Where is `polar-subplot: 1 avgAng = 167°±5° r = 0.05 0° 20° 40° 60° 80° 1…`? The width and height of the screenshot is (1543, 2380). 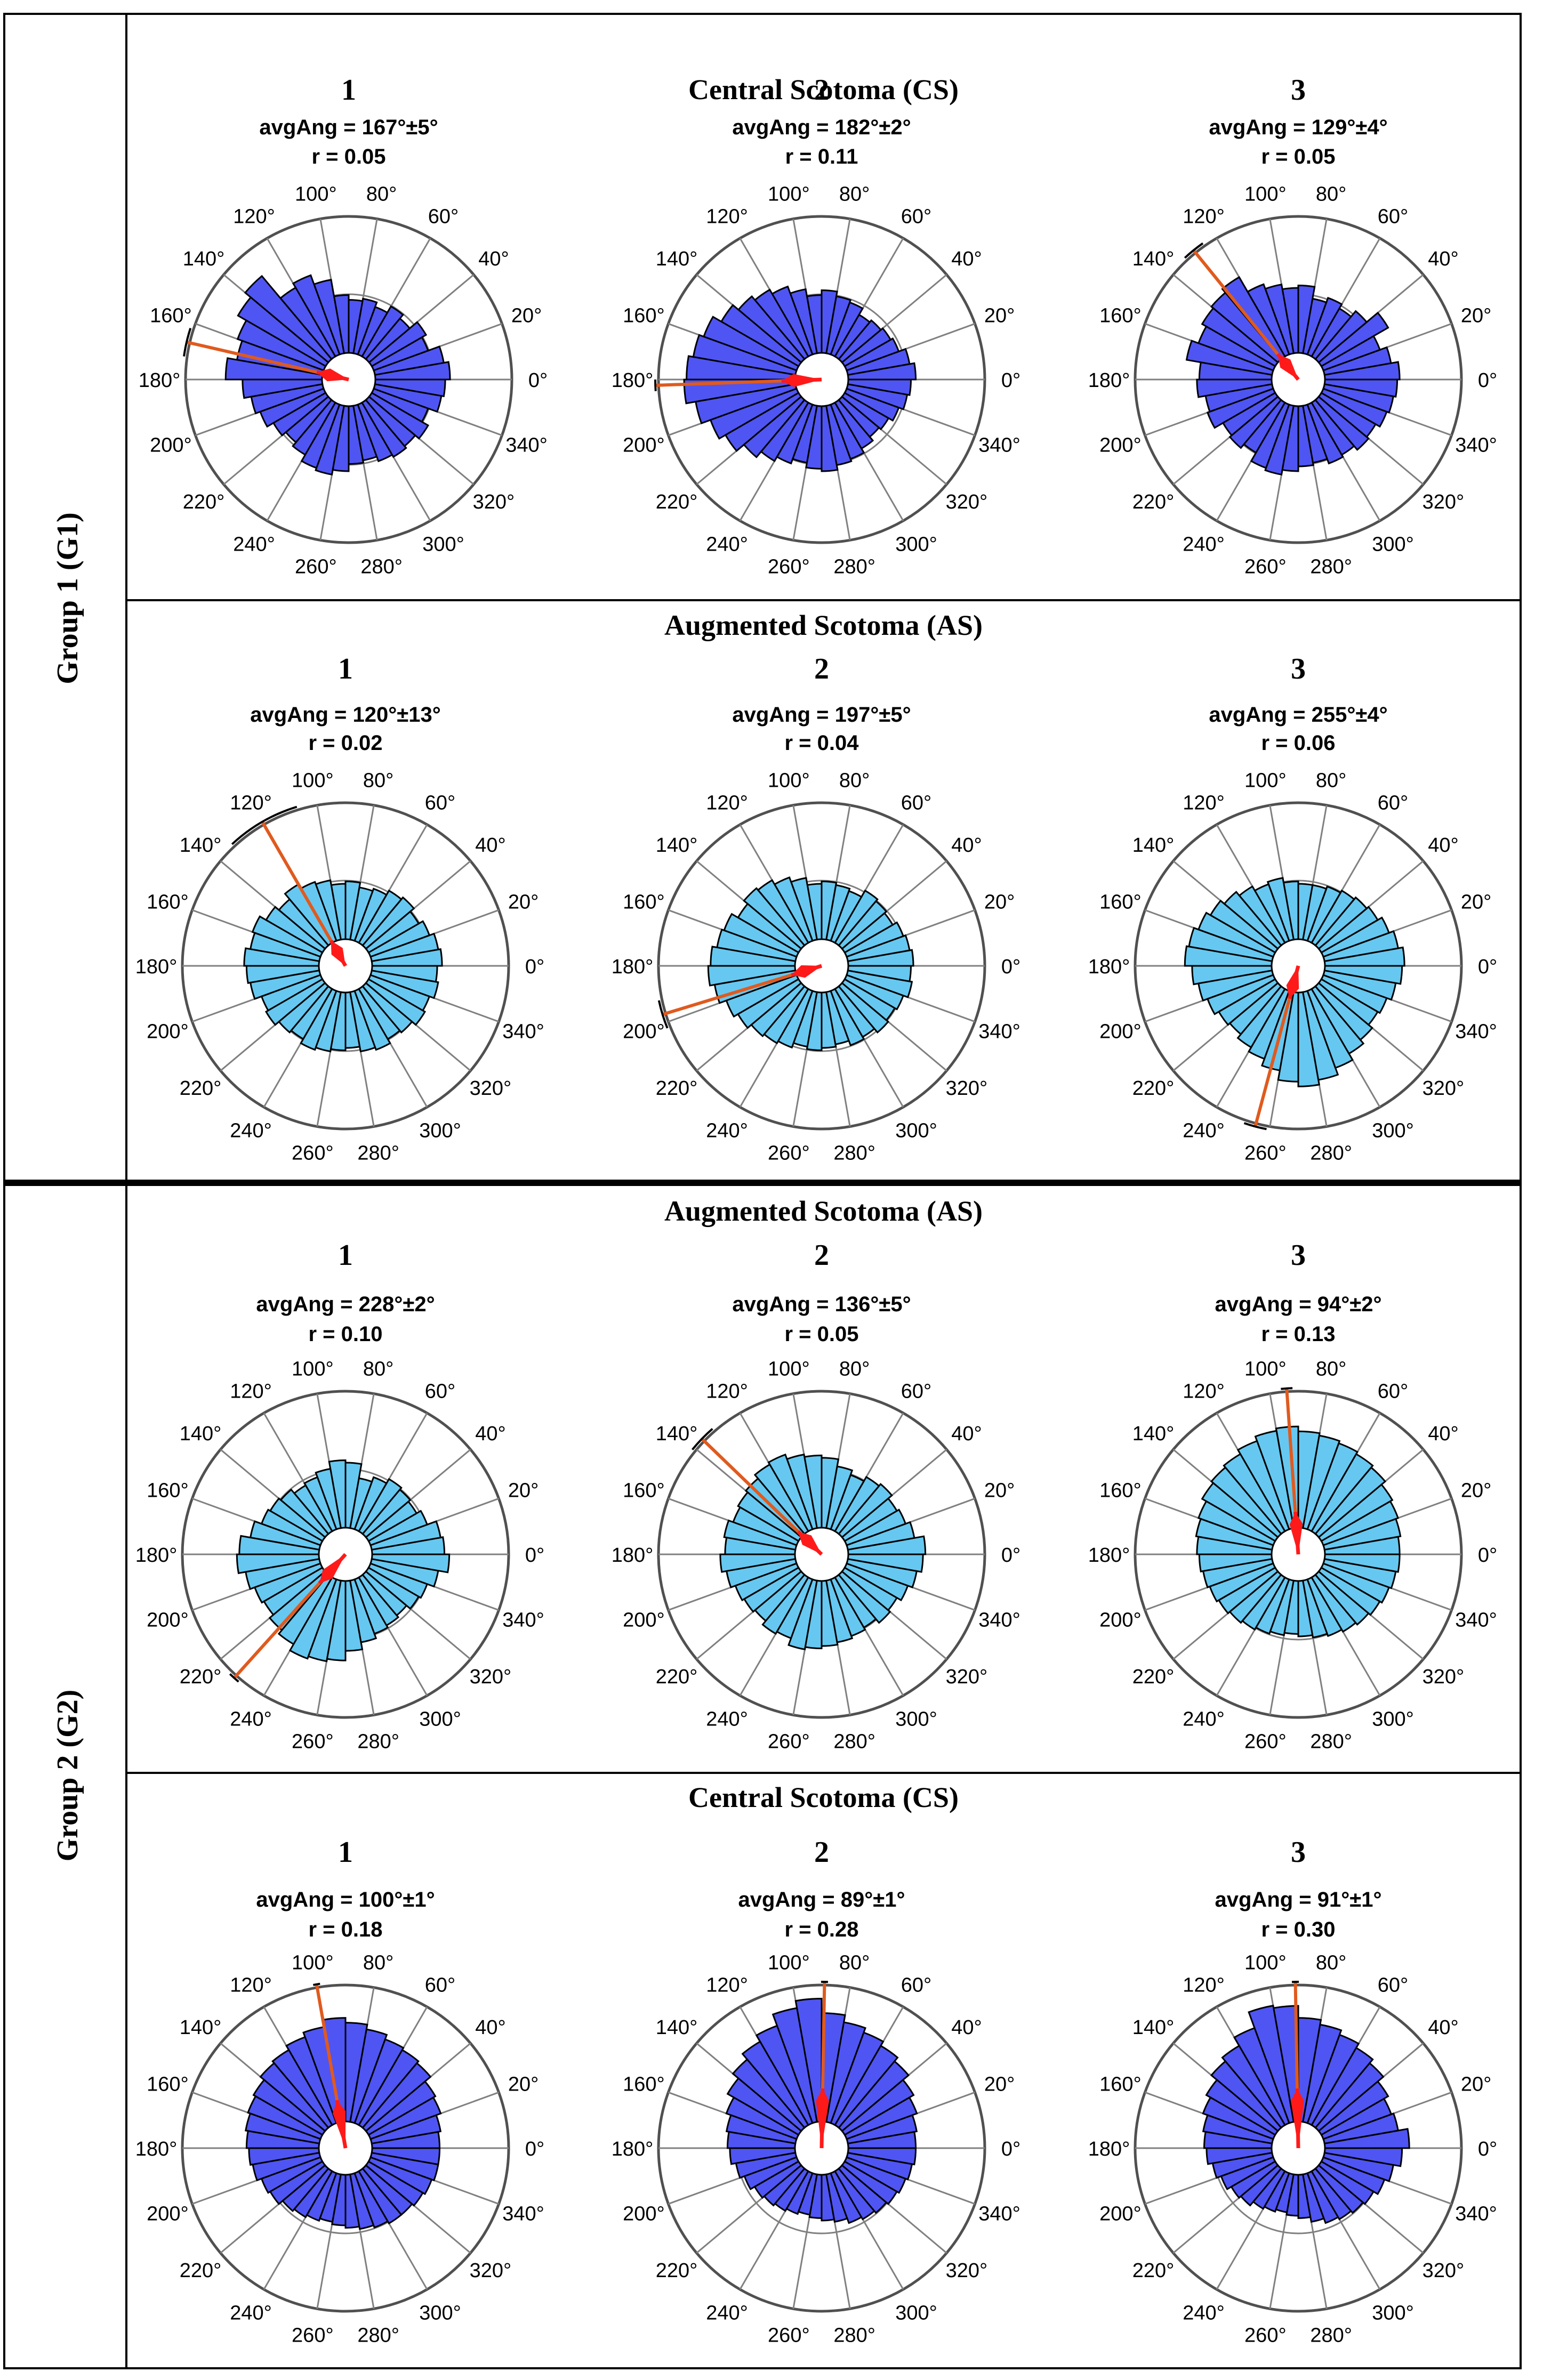 polar-subplot: 1 avgAng = 167°±5° r = 0.05 0° 20° 40° 60° 80° 1… is located at coordinates (343, 326).